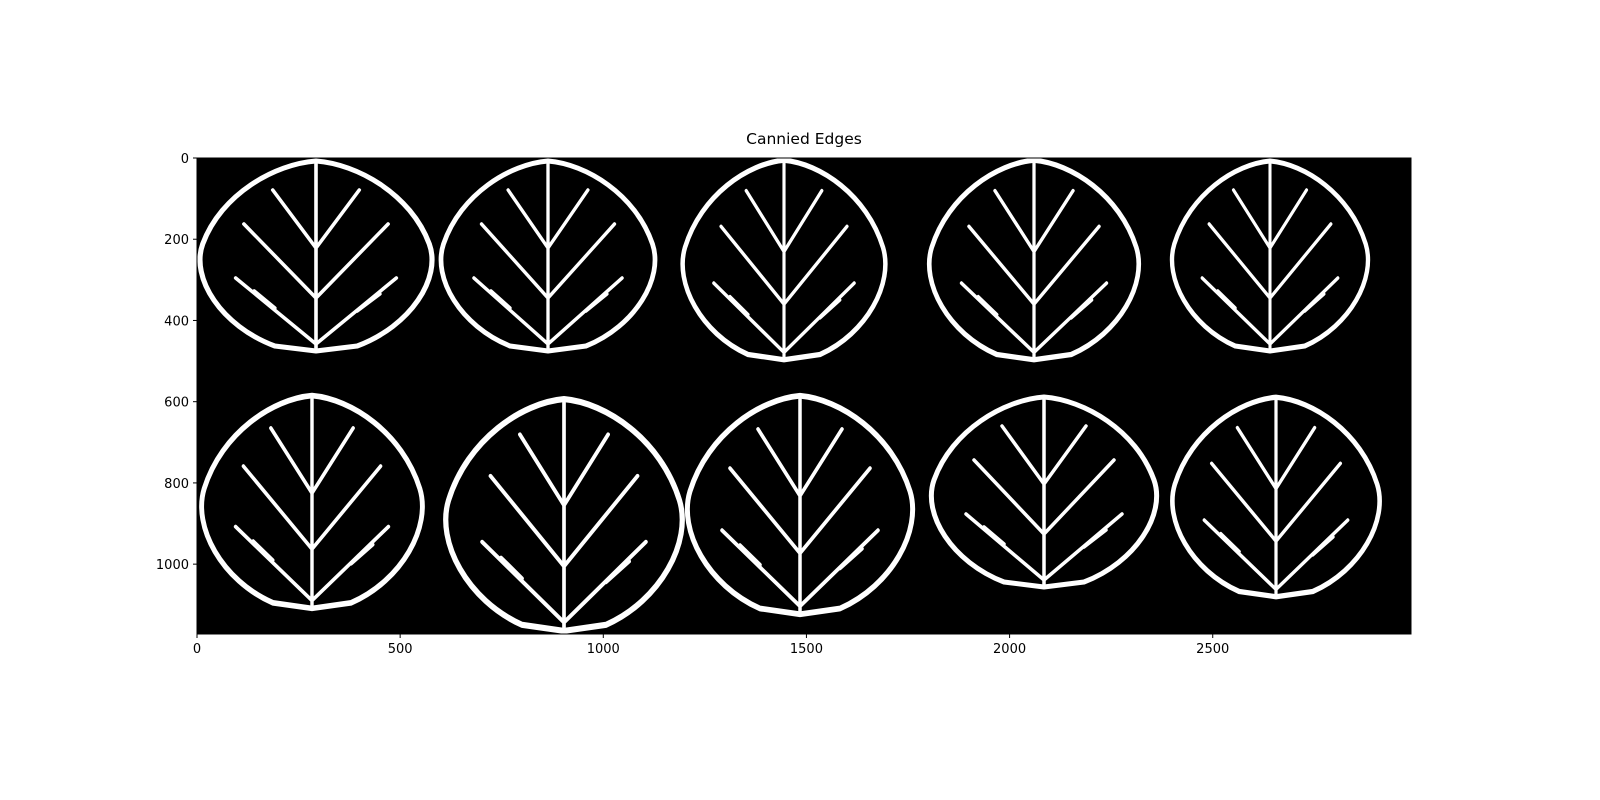 The image size is (1600, 800). I want to click on y-tick-label: 400, so click(176, 321).